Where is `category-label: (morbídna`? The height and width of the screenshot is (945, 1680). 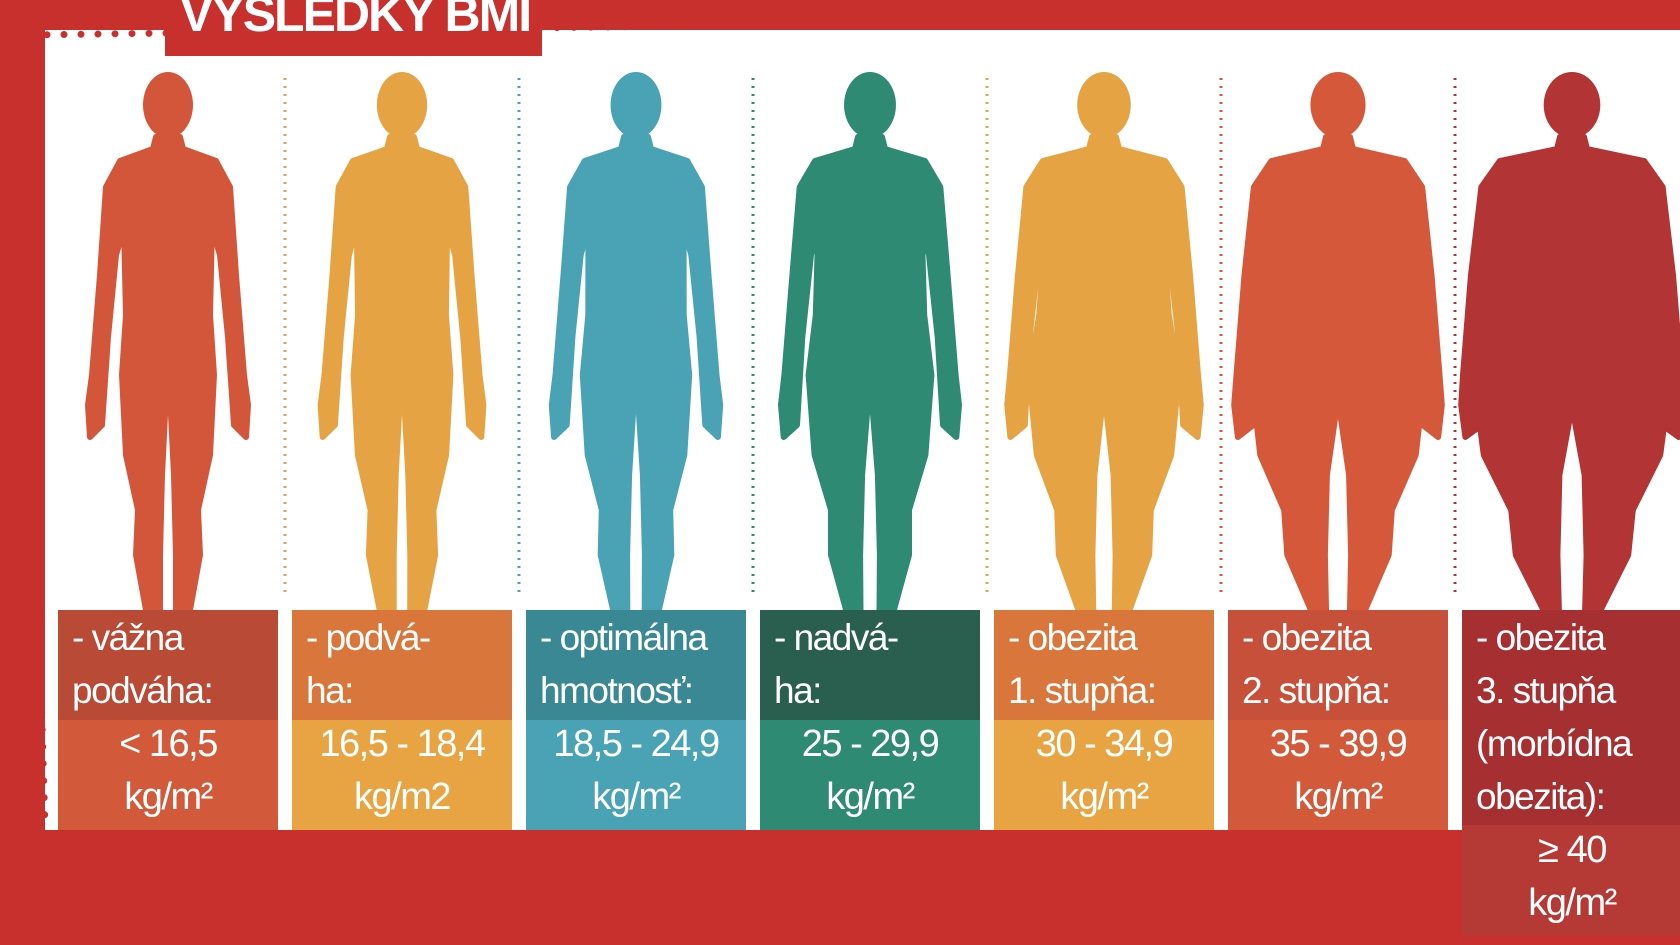
category-label: (morbídna is located at coordinates (1554, 743).